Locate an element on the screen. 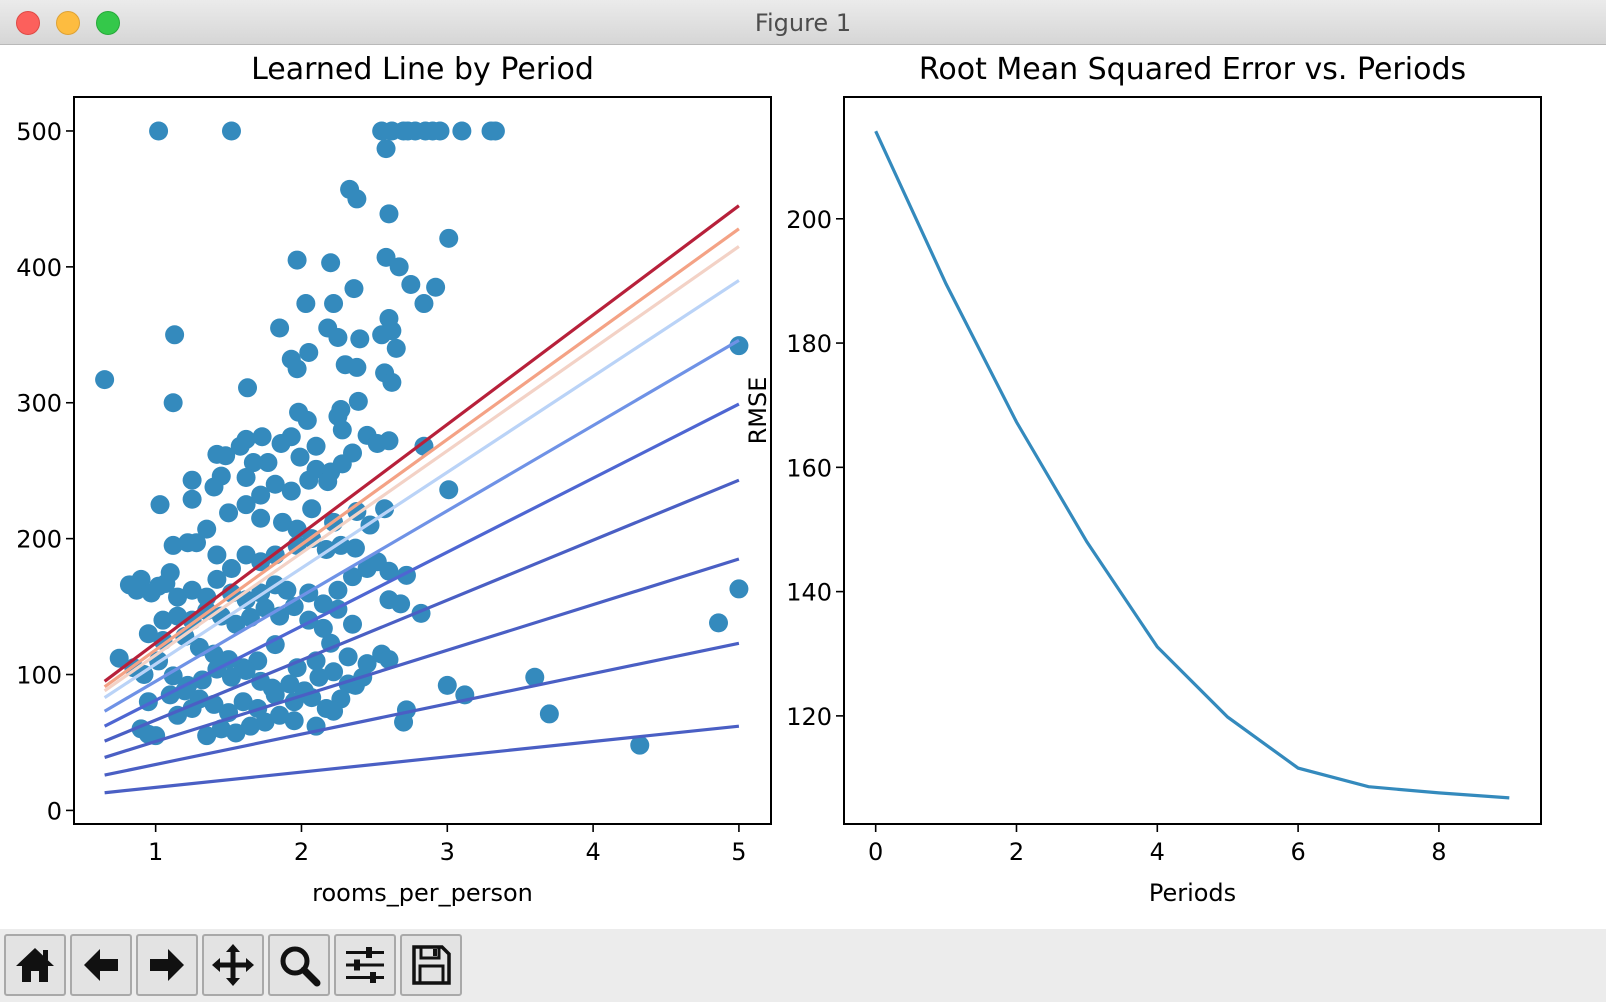 The width and height of the screenshot is (1606, 1002). x-tick-label: 4 is located at coordinates (592, 852).